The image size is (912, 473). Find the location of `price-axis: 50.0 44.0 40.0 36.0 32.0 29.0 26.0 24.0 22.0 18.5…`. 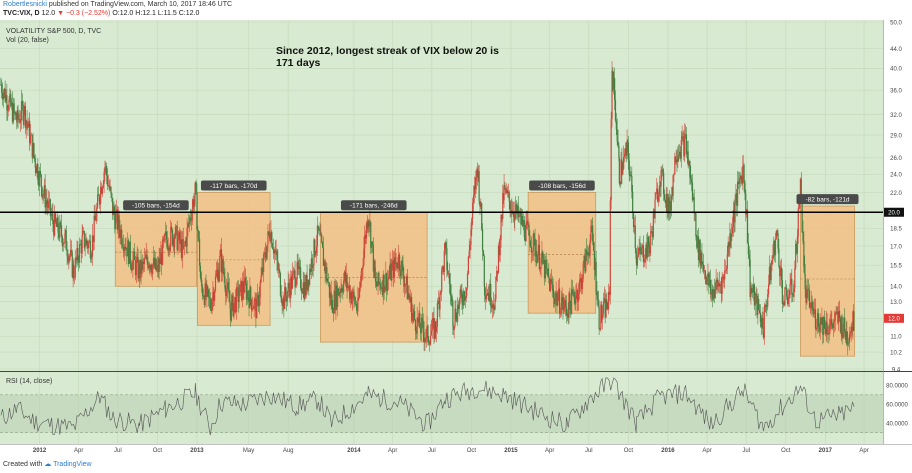

price-axis: 50.0 44.0 40.0 36.0 32.0 29.0 26.0 24.0 22.0 18.5… is located at coordinates (894, 196).